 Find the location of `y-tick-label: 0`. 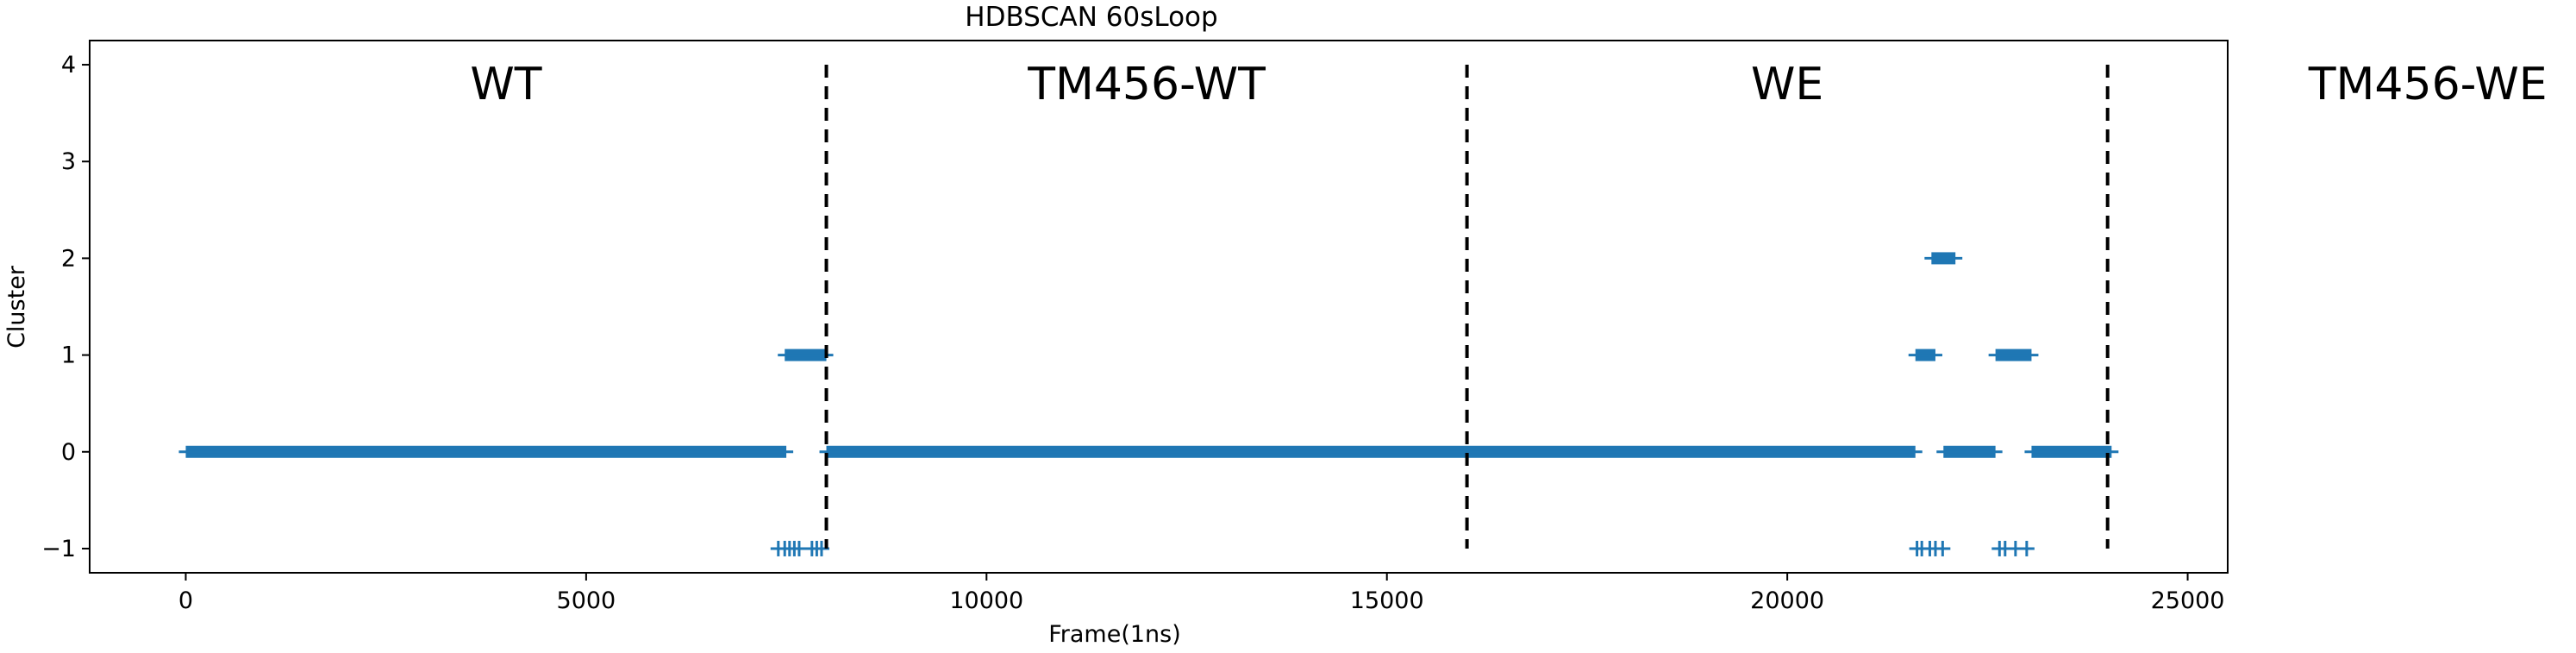

y-tick-label: 0 is located at coordinates (68, 452).